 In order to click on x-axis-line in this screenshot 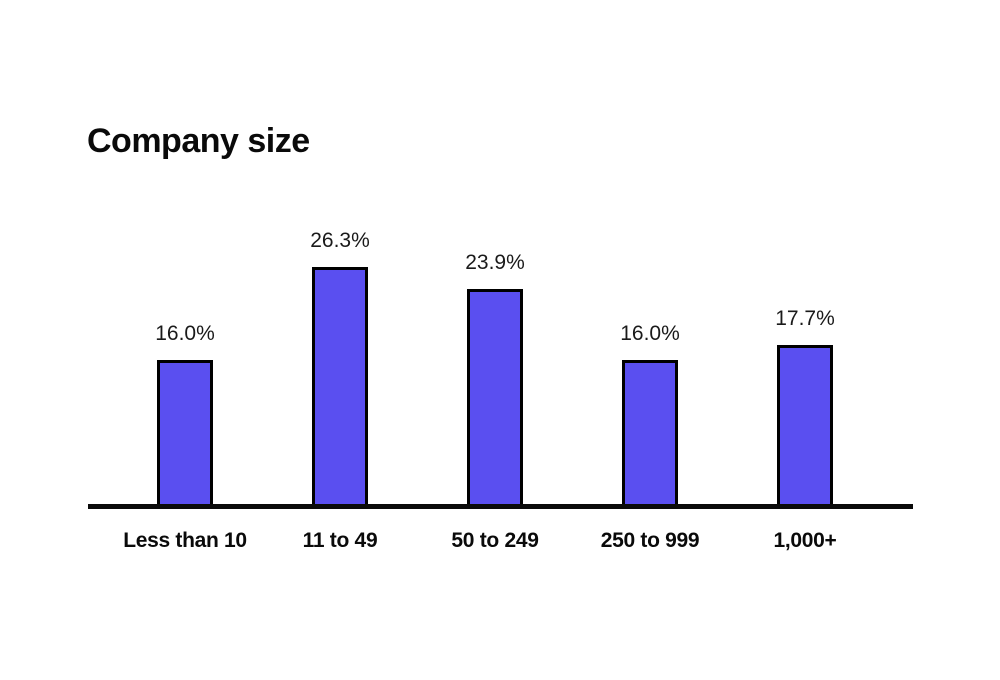, I will do `click(500, 506)`.